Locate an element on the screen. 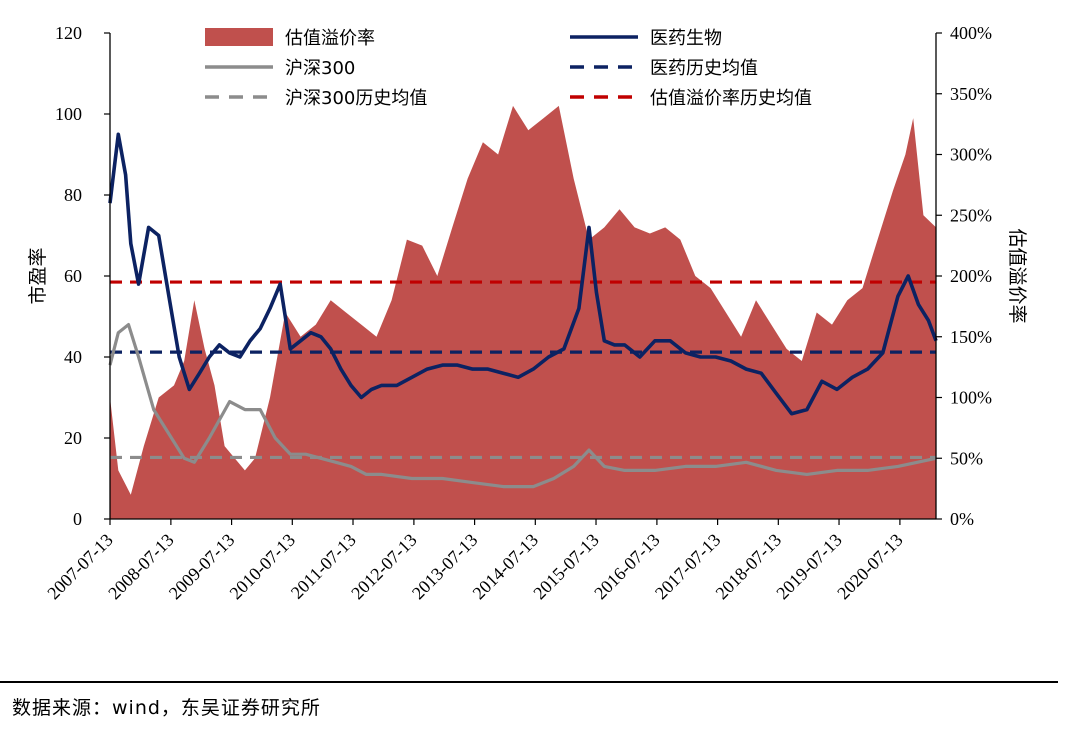  legend-swatch-area is located at coordinates (239, 37).